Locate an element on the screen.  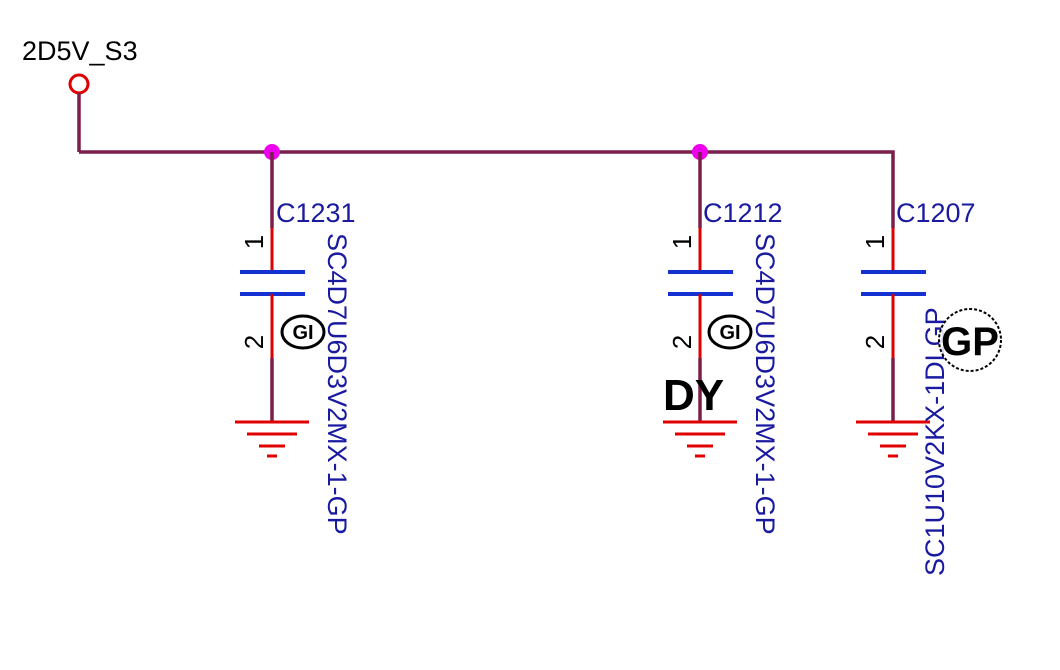
capacitor-c1207: C1207 1 2 SC1U10V2KX-1DLGP GP is located at coordinates (929, 387).